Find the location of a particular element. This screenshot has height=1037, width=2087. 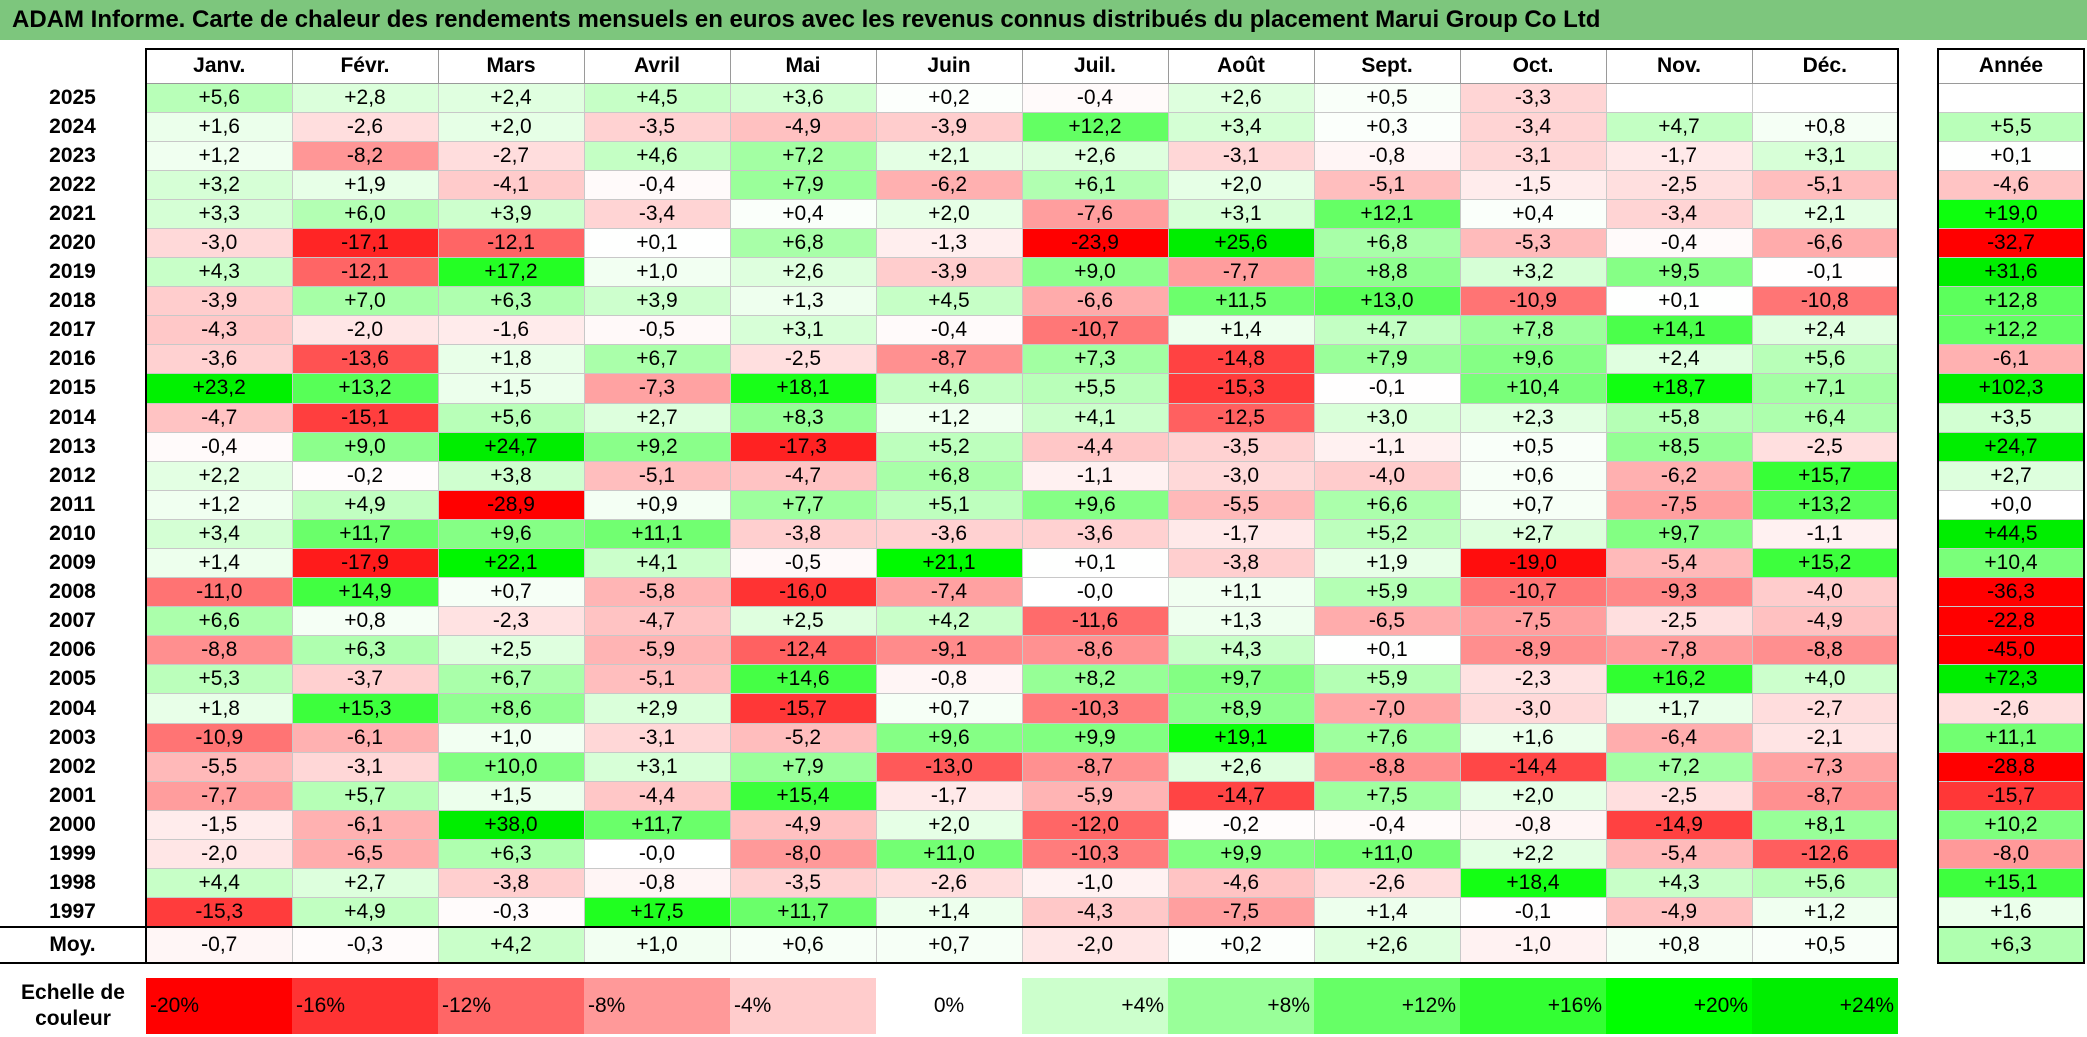

heatmap-cell: +12,1 is located at coordinates (1387, 213).